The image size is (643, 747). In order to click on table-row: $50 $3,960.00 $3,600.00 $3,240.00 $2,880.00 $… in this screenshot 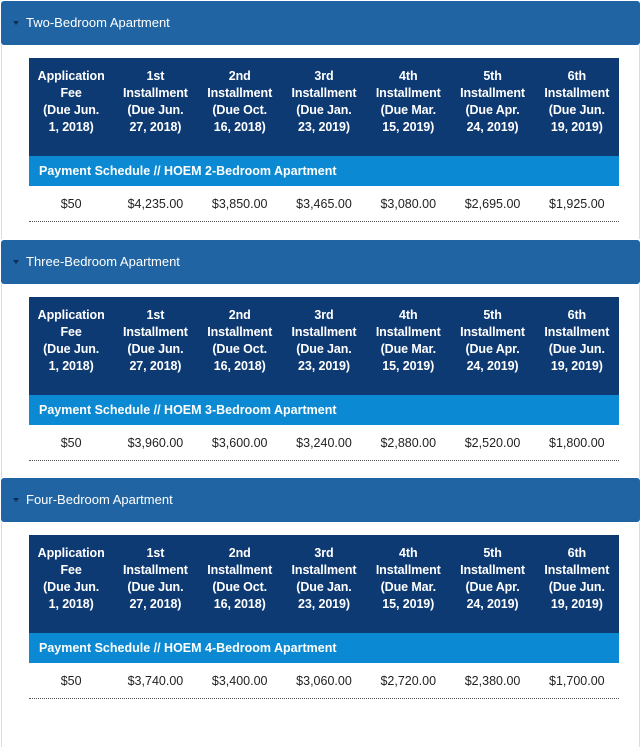, I will do `click(324, 443)`.